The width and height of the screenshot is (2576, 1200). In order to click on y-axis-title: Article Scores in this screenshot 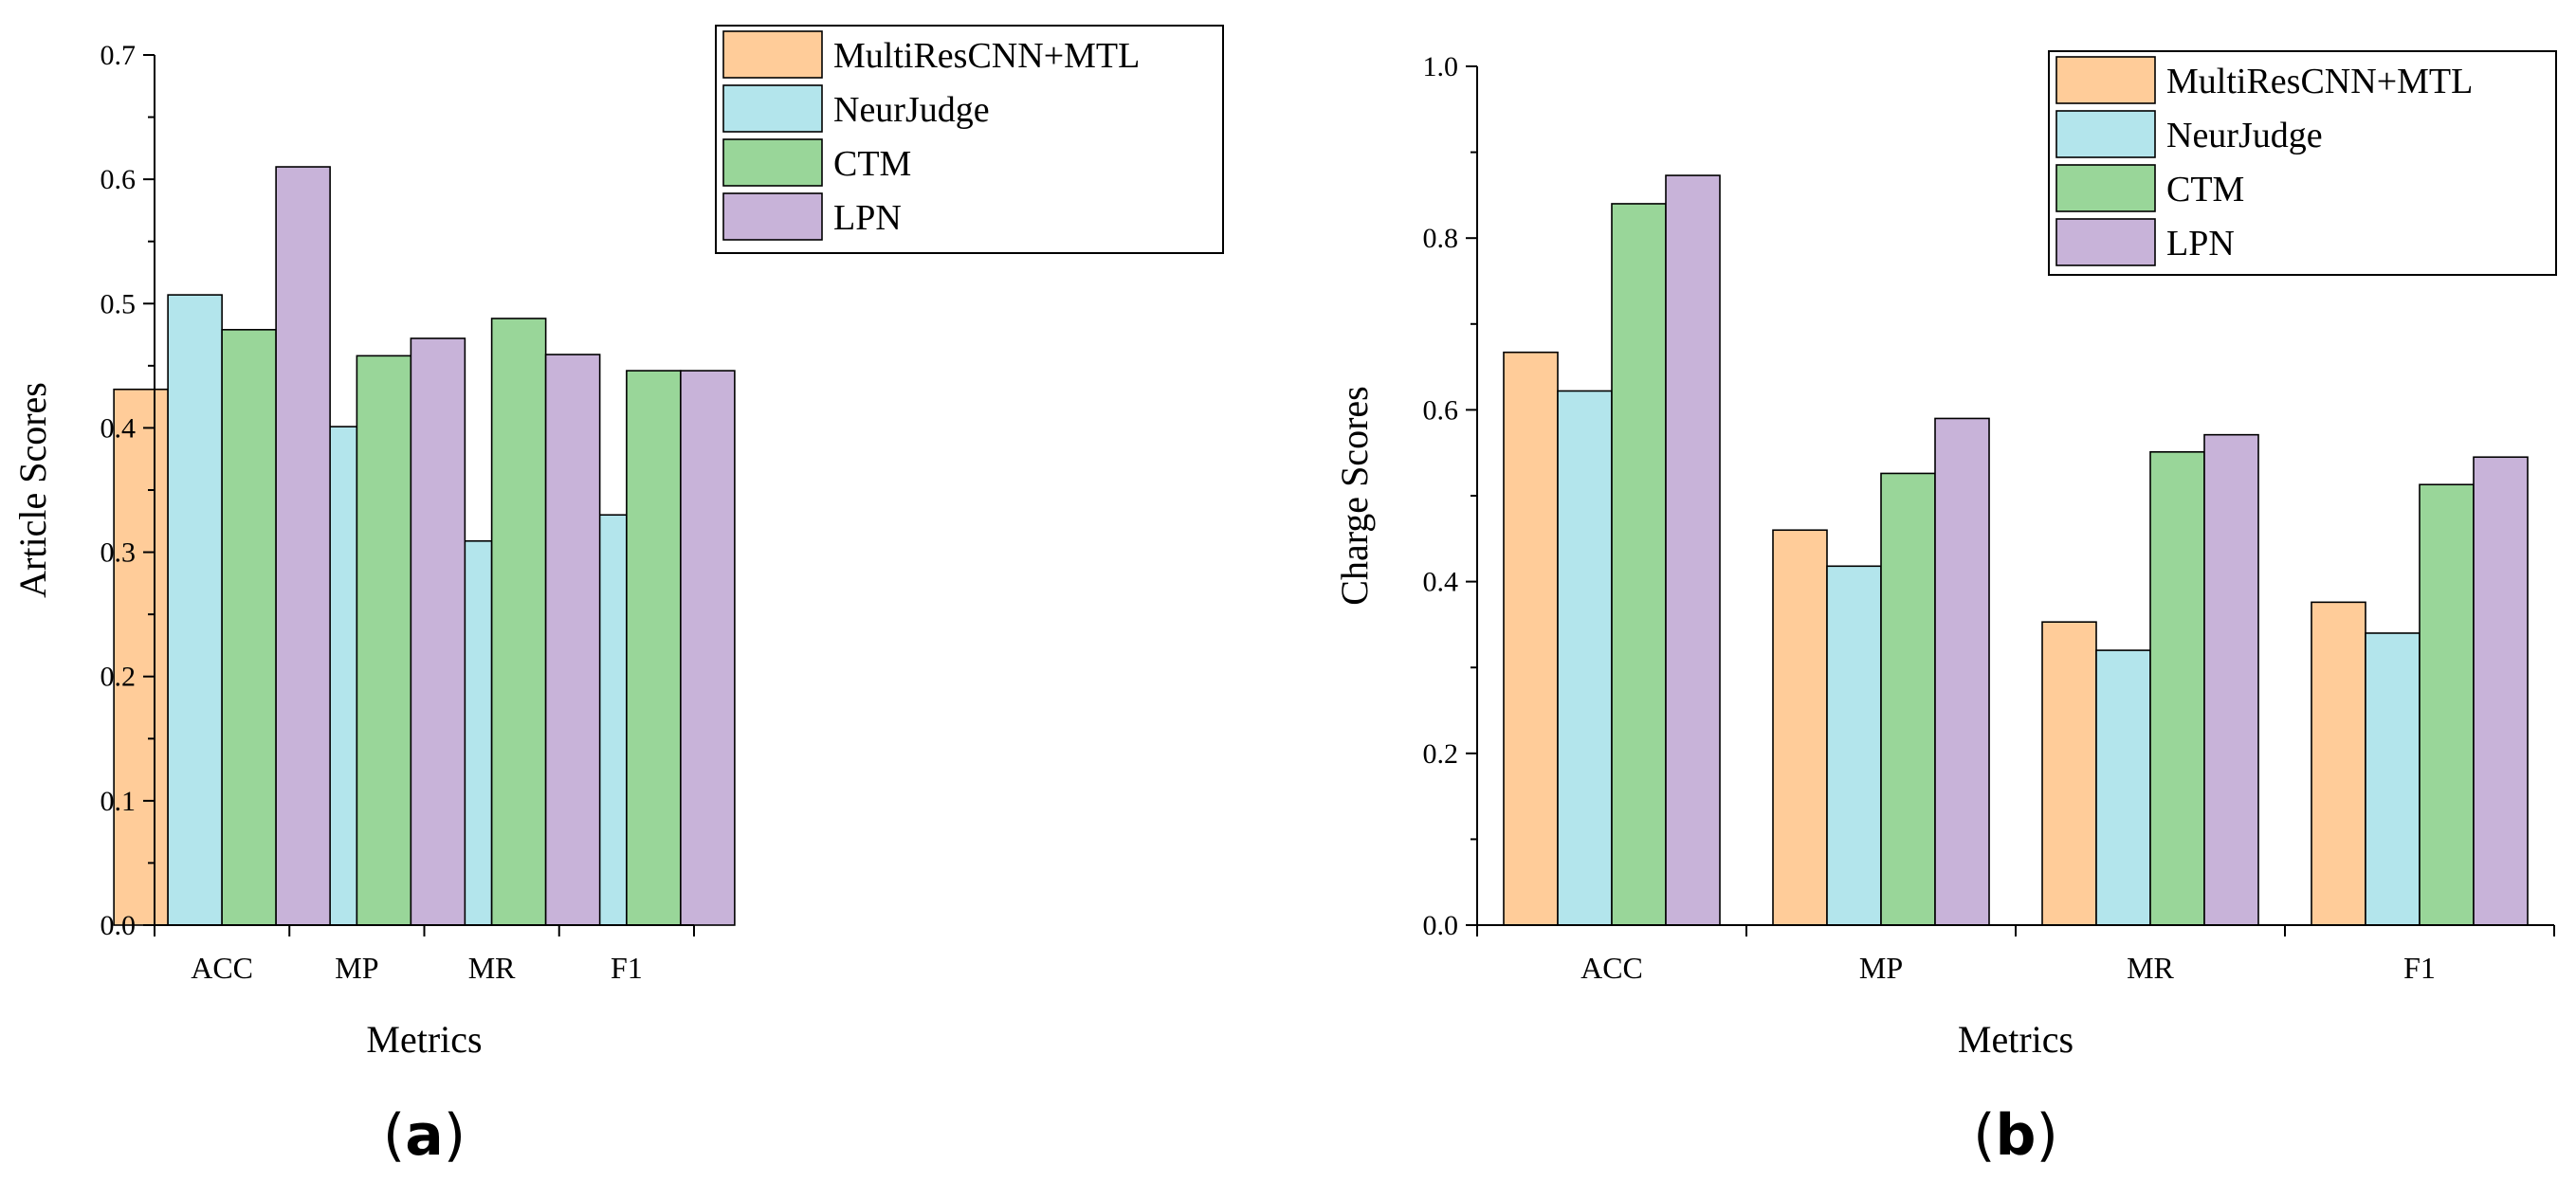, I will do `click(32, 490)`.